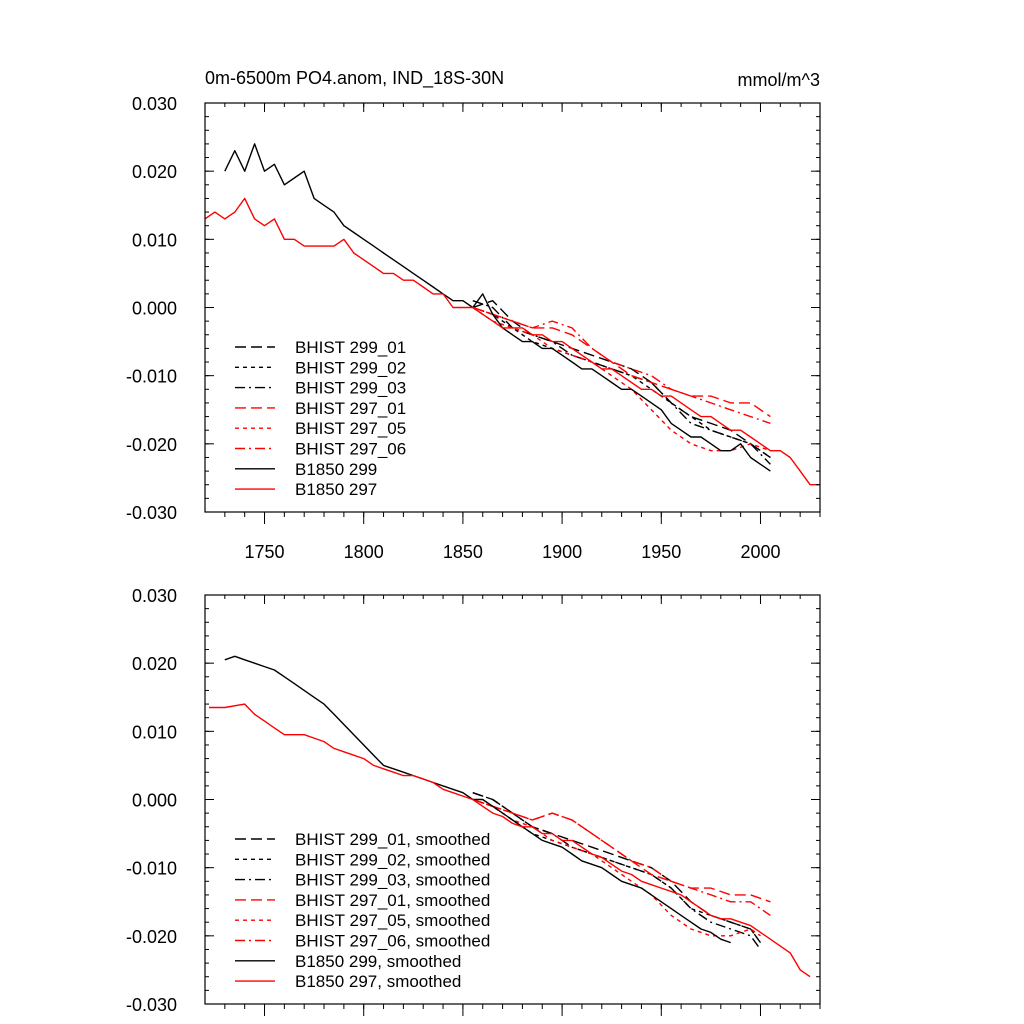 This screenshot has height=1024, width=1024. What do you see at coordinates (350, 428) in the screenshot?
I see `legend-label-5: BHIST 297_05` at bounding box center [350, 428].